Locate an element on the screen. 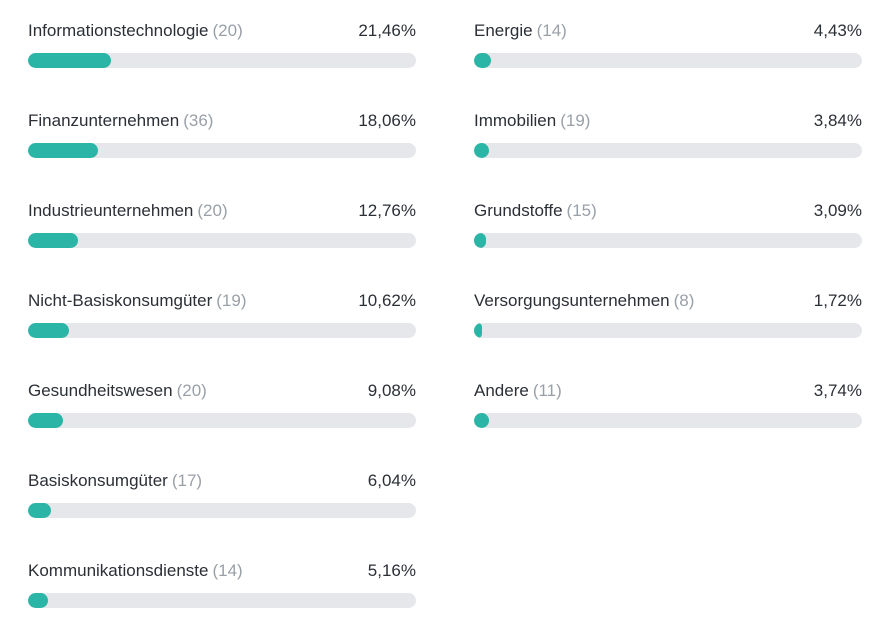 This screenshot has width=884, height=626. sector-percent: 3,84% is located at coordinates (837, 120).